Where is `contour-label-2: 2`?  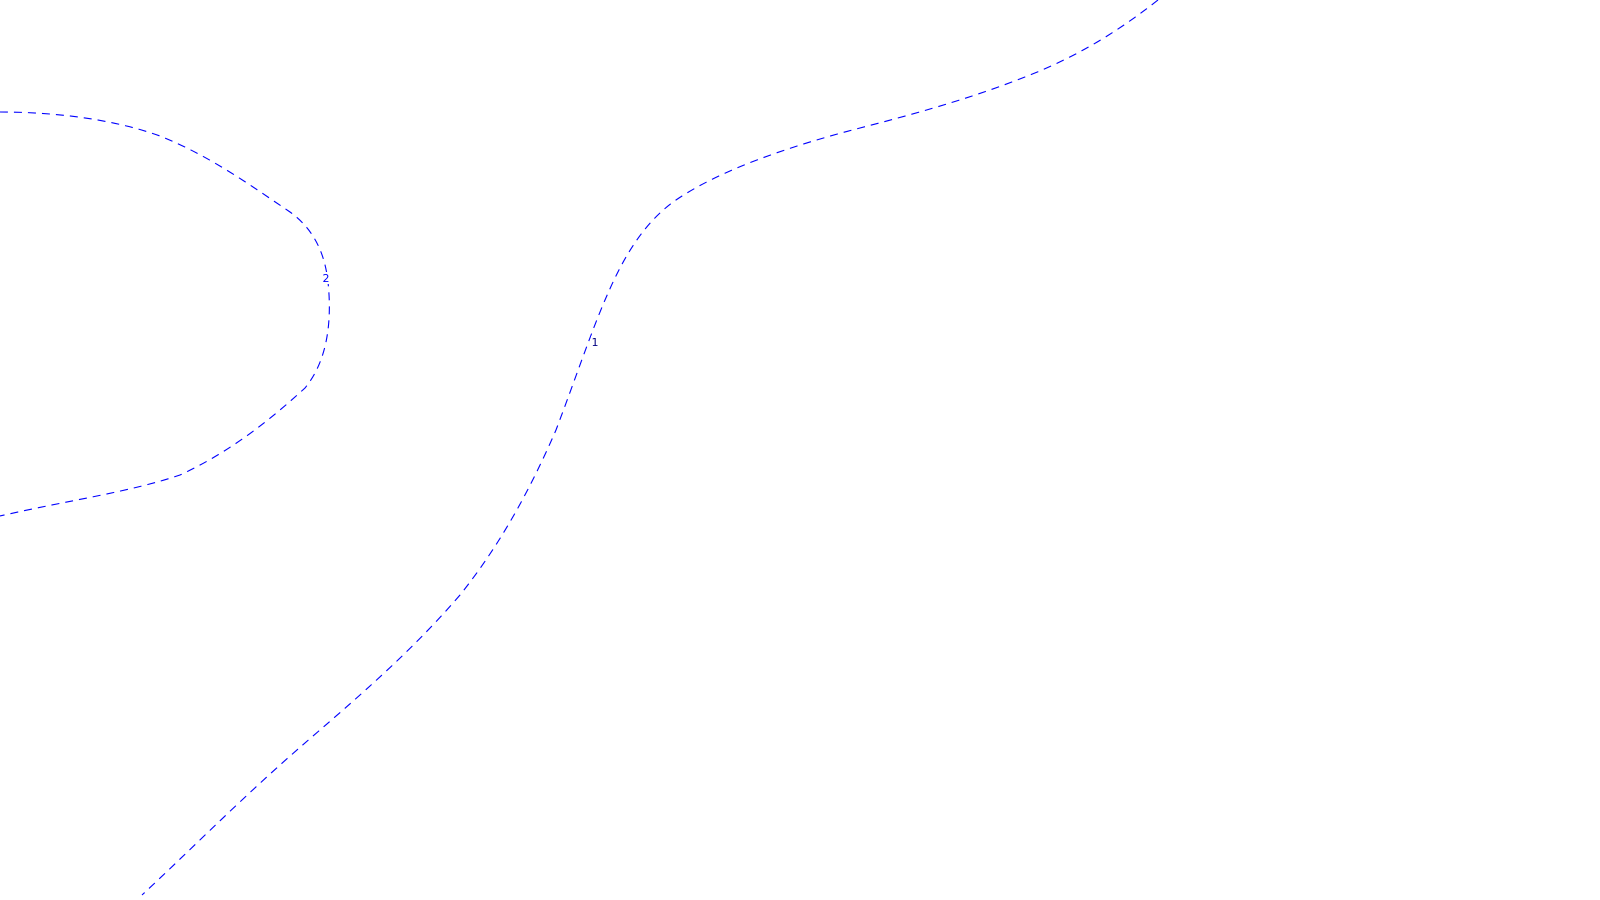
contour-label-2: 2 is located at coordinates (326, 278).